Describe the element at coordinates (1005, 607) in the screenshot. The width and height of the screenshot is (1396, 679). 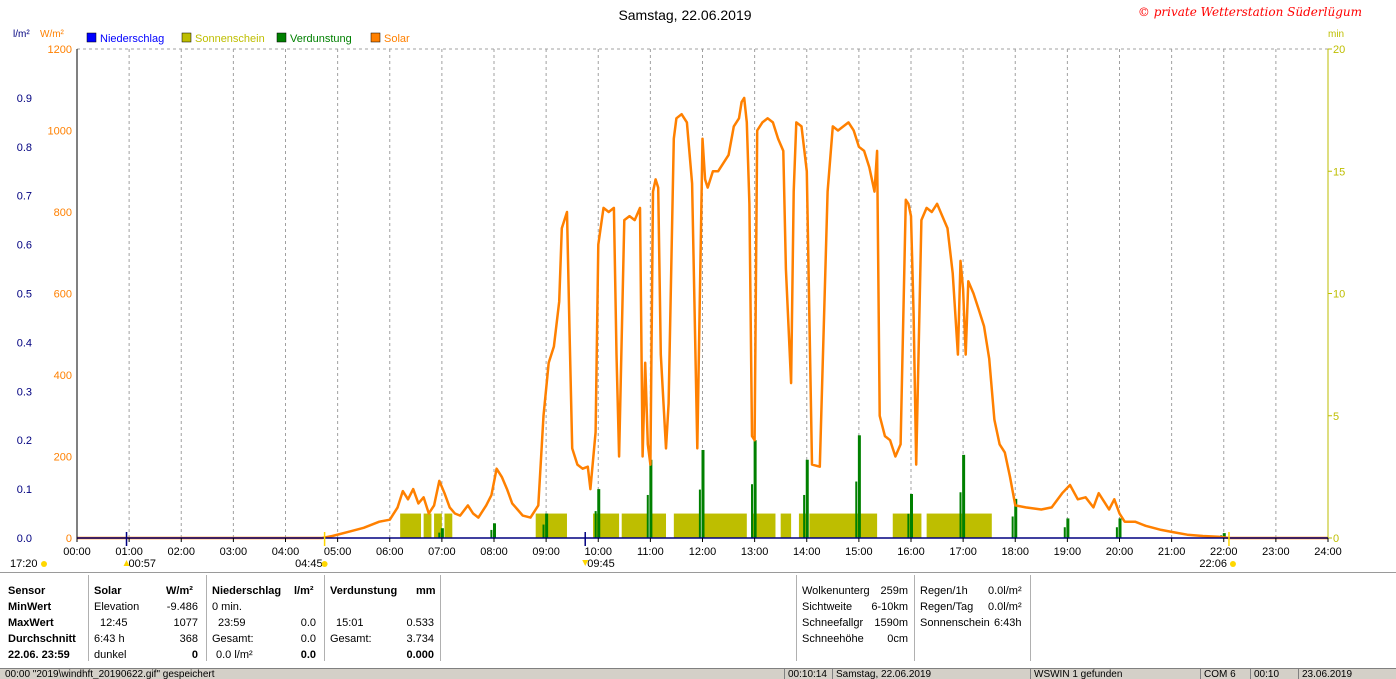
I see `rain-day-value: 0.0l/m²` at that location.